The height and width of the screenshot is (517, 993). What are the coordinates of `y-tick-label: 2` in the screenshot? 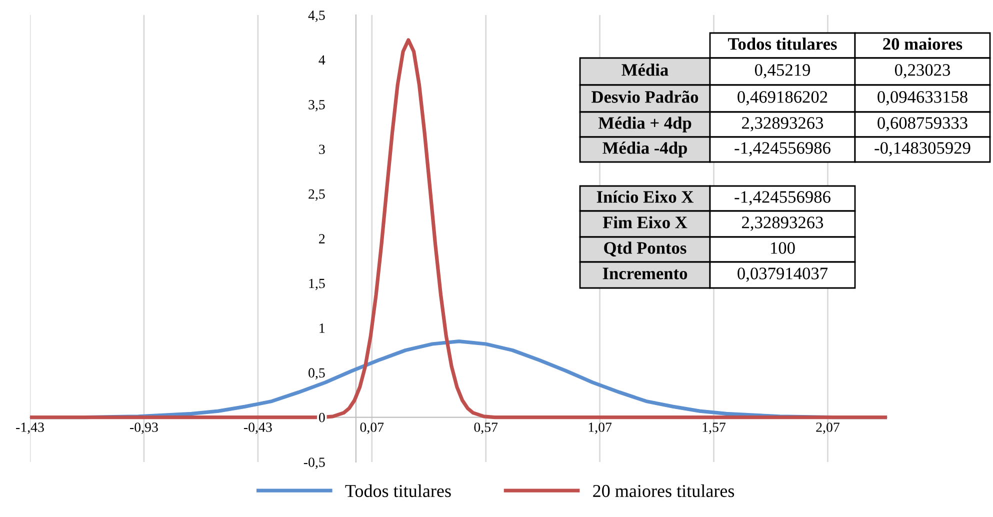 It's located at (322, 239).